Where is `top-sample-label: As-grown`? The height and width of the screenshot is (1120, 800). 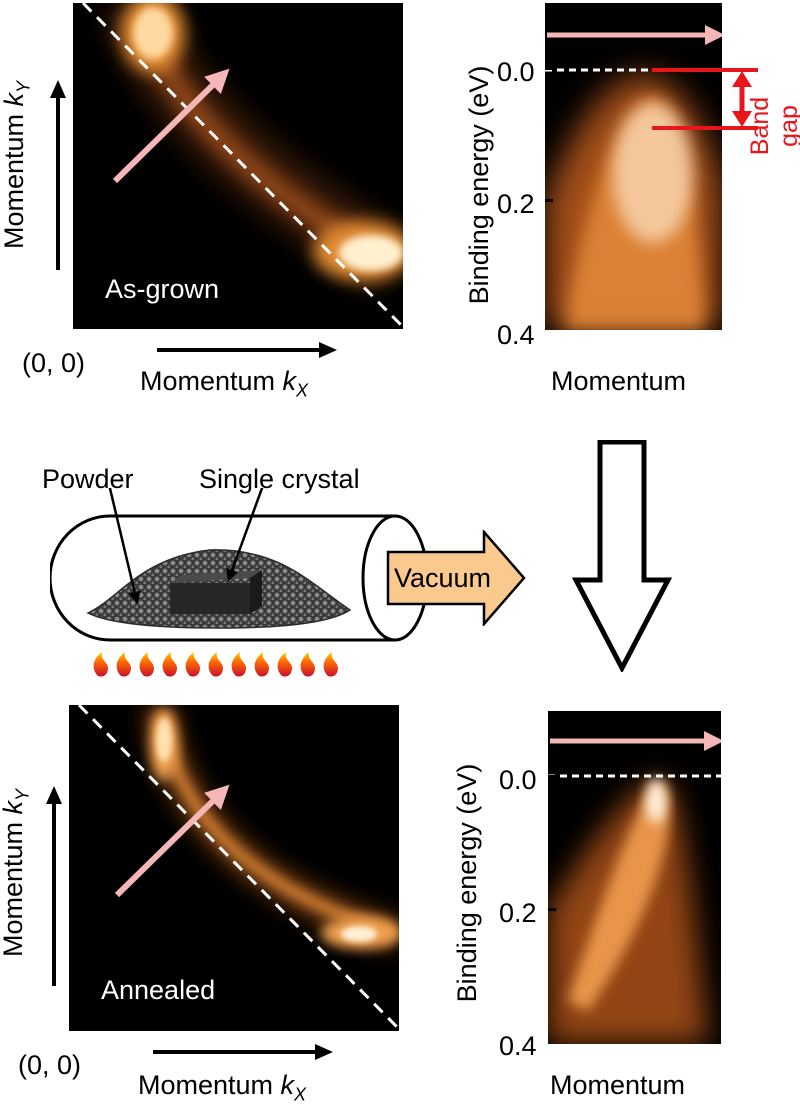
top-sample-label: As-grown is located at coordinates (162, 289).